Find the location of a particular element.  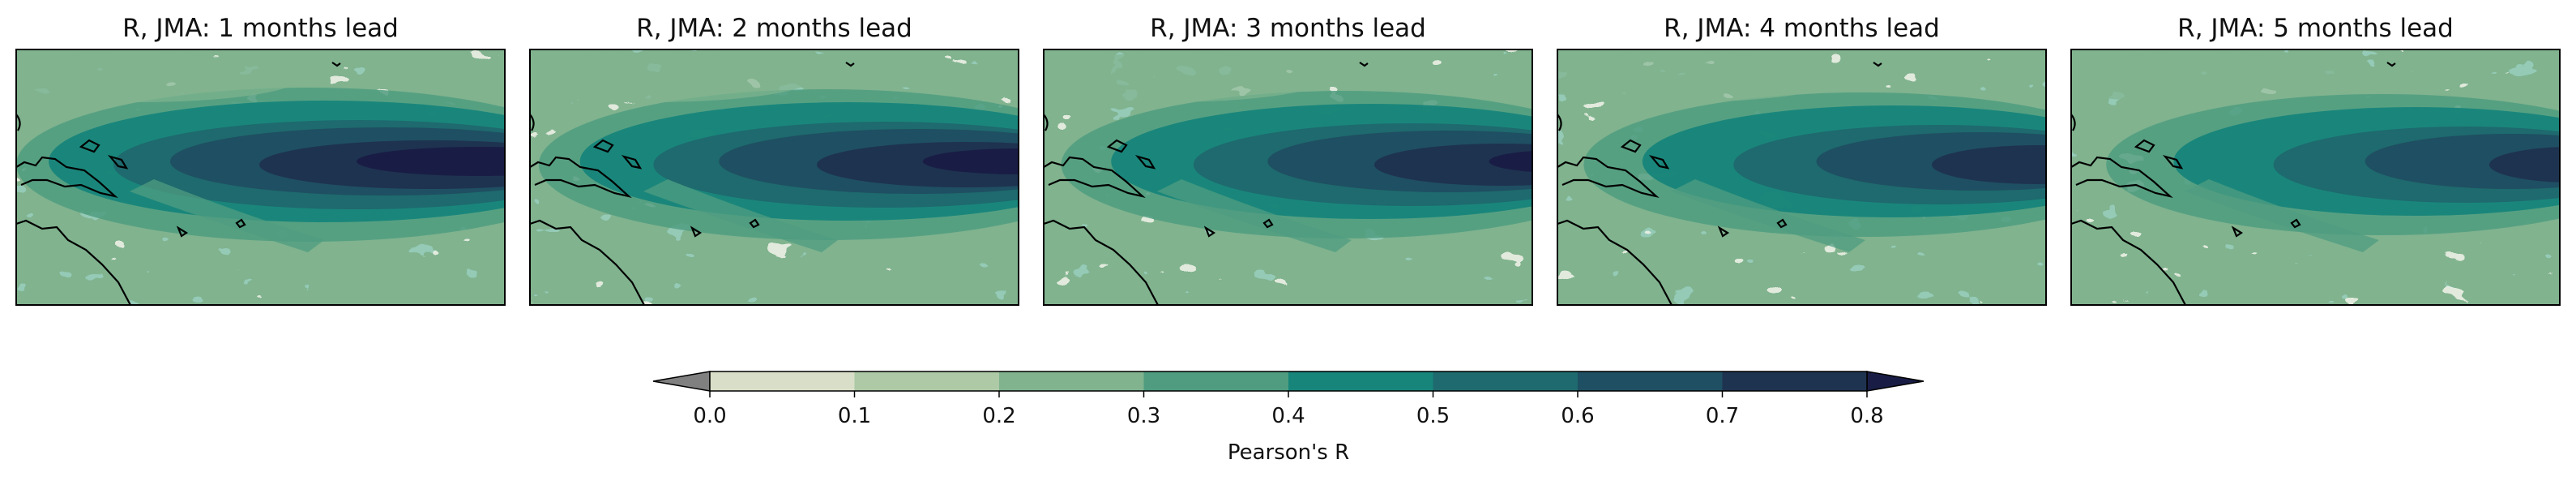

map-panel-1: R, JMA: 1 months lead is located at coordinates (260, 160).